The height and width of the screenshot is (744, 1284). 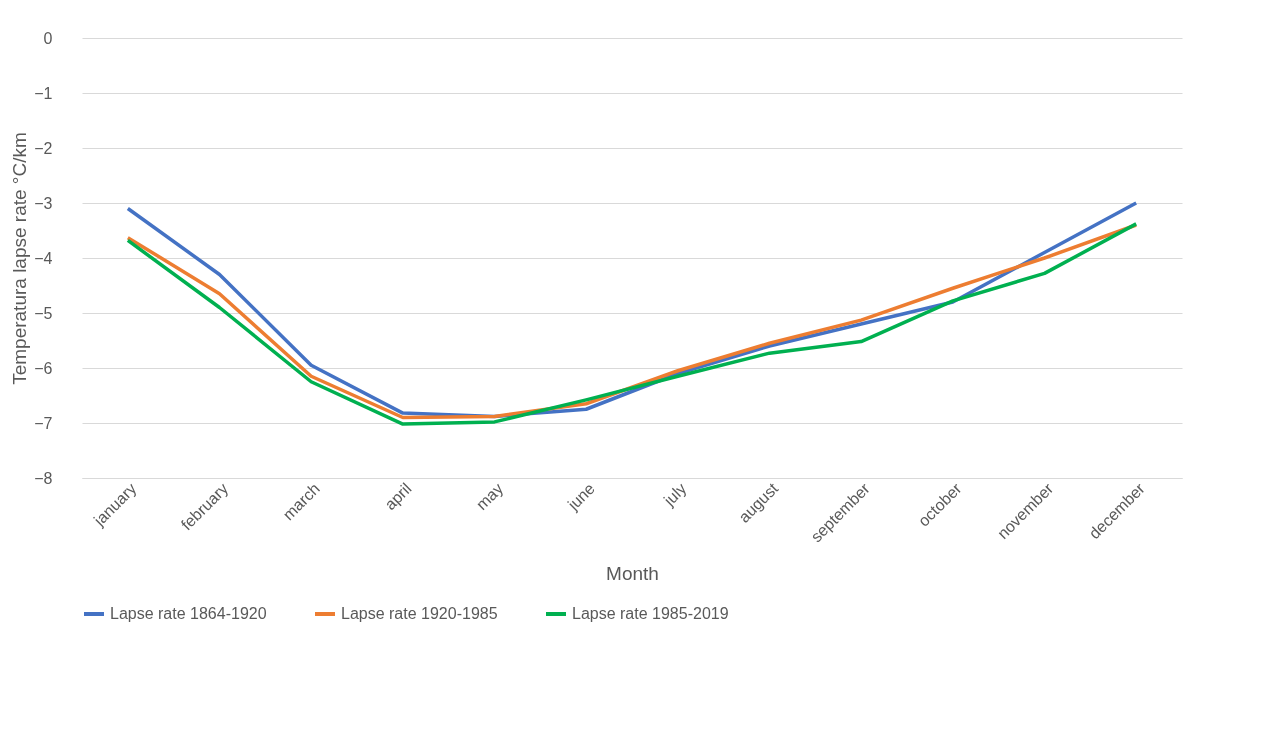 I want to click on legend-label: Lapse rate 1920-1985, so click(x=419, y=613).